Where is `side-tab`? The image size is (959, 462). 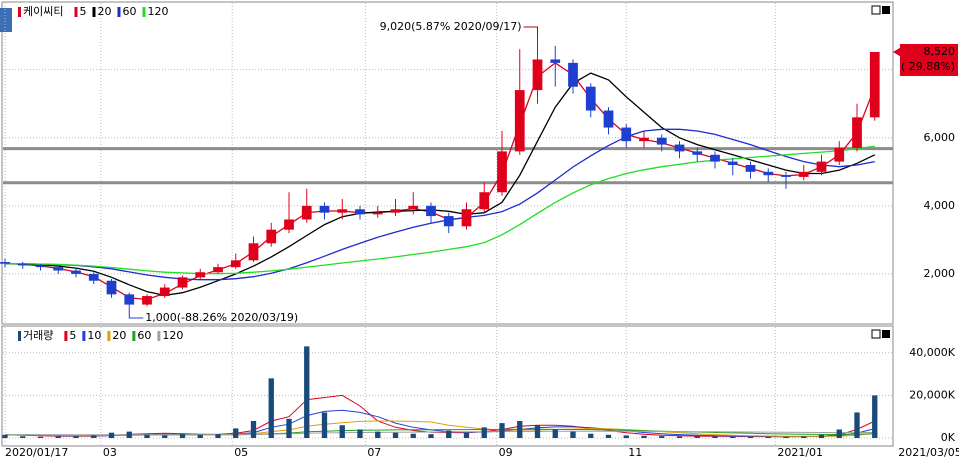
side-tab is located at coordinates (6, 20).